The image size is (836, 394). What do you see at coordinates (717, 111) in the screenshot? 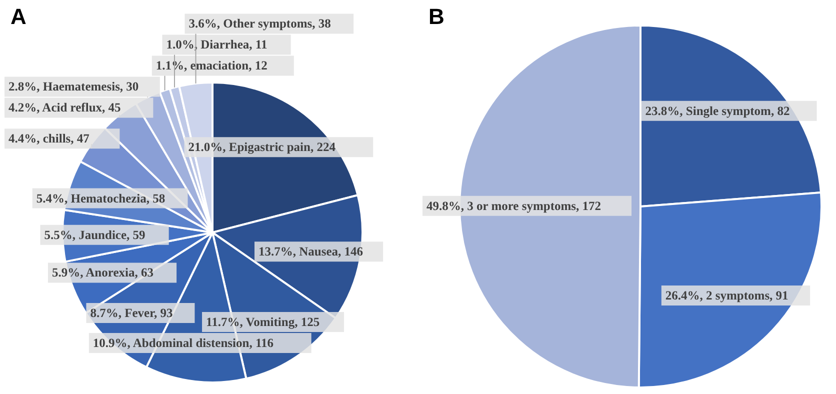
I see `data-label: 23.8%, Single symptom, 82` at bounding box center [717, 111].